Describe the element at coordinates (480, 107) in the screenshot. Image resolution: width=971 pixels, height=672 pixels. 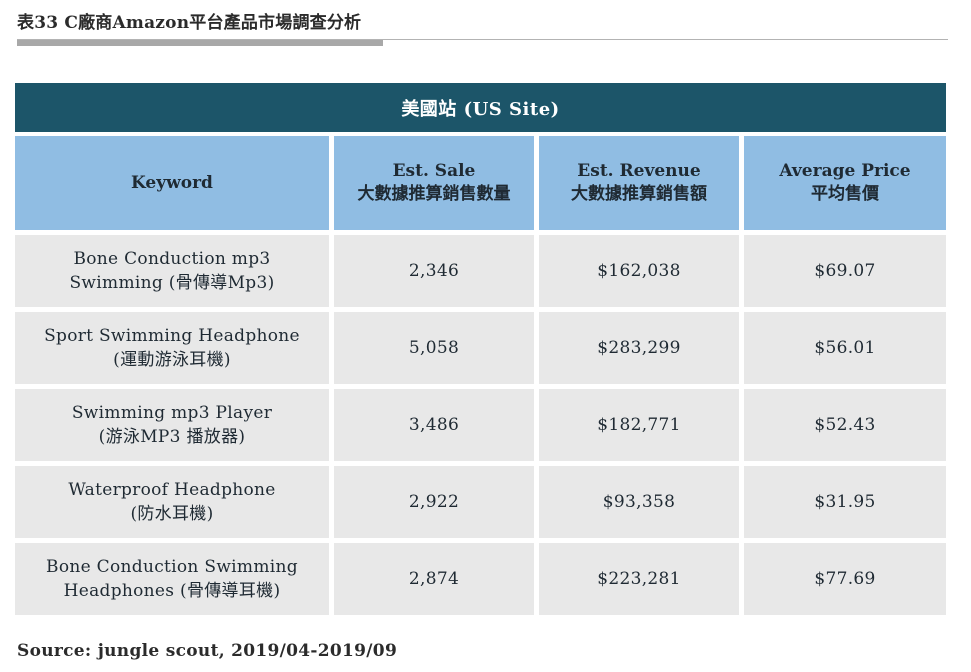
I see `site-band-header: 美國站 (US Site)` at that location.